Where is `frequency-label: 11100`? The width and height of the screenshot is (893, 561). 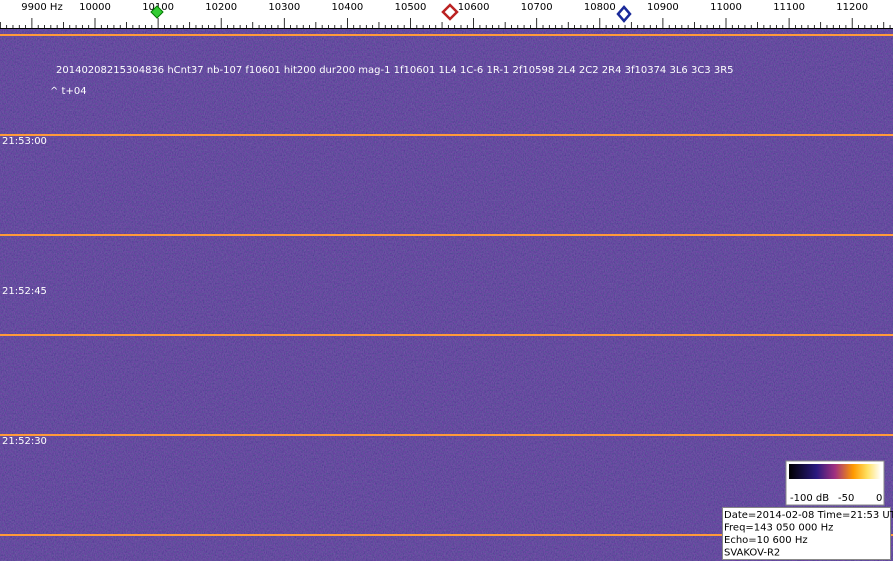 frequency-label: 11100 is located at coordinates (789, 7).